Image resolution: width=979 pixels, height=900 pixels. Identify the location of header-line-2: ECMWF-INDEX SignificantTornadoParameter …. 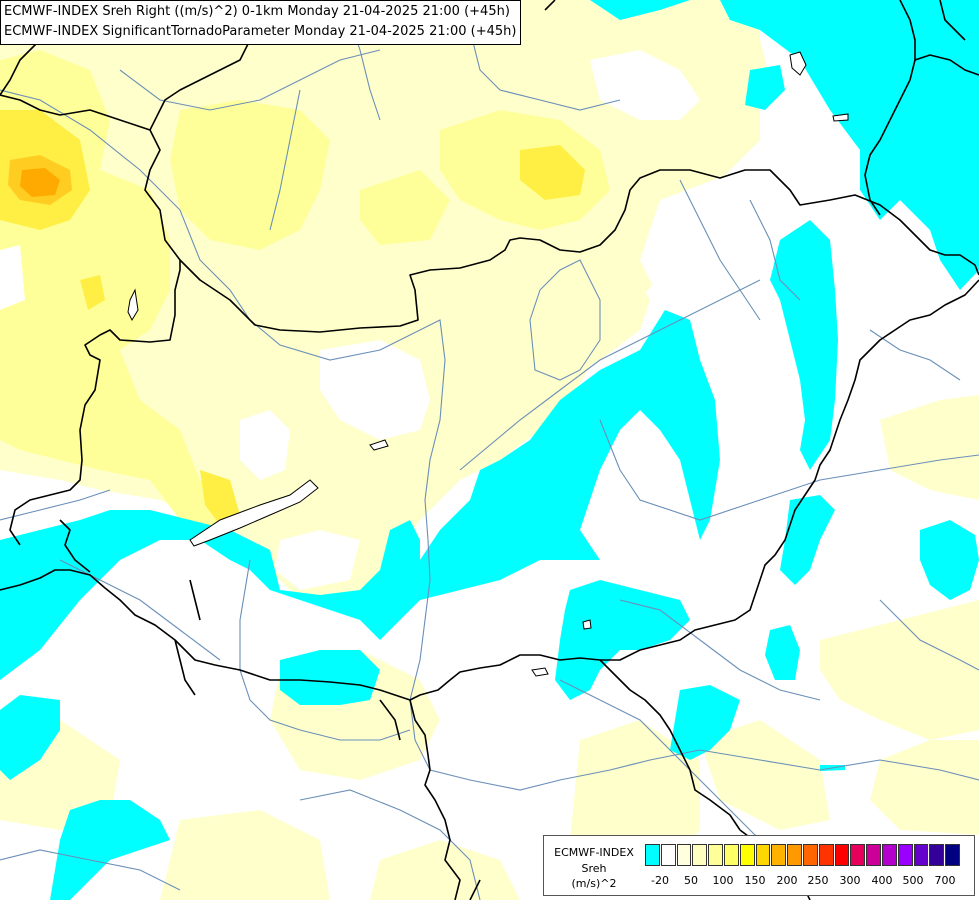
(260, 31).